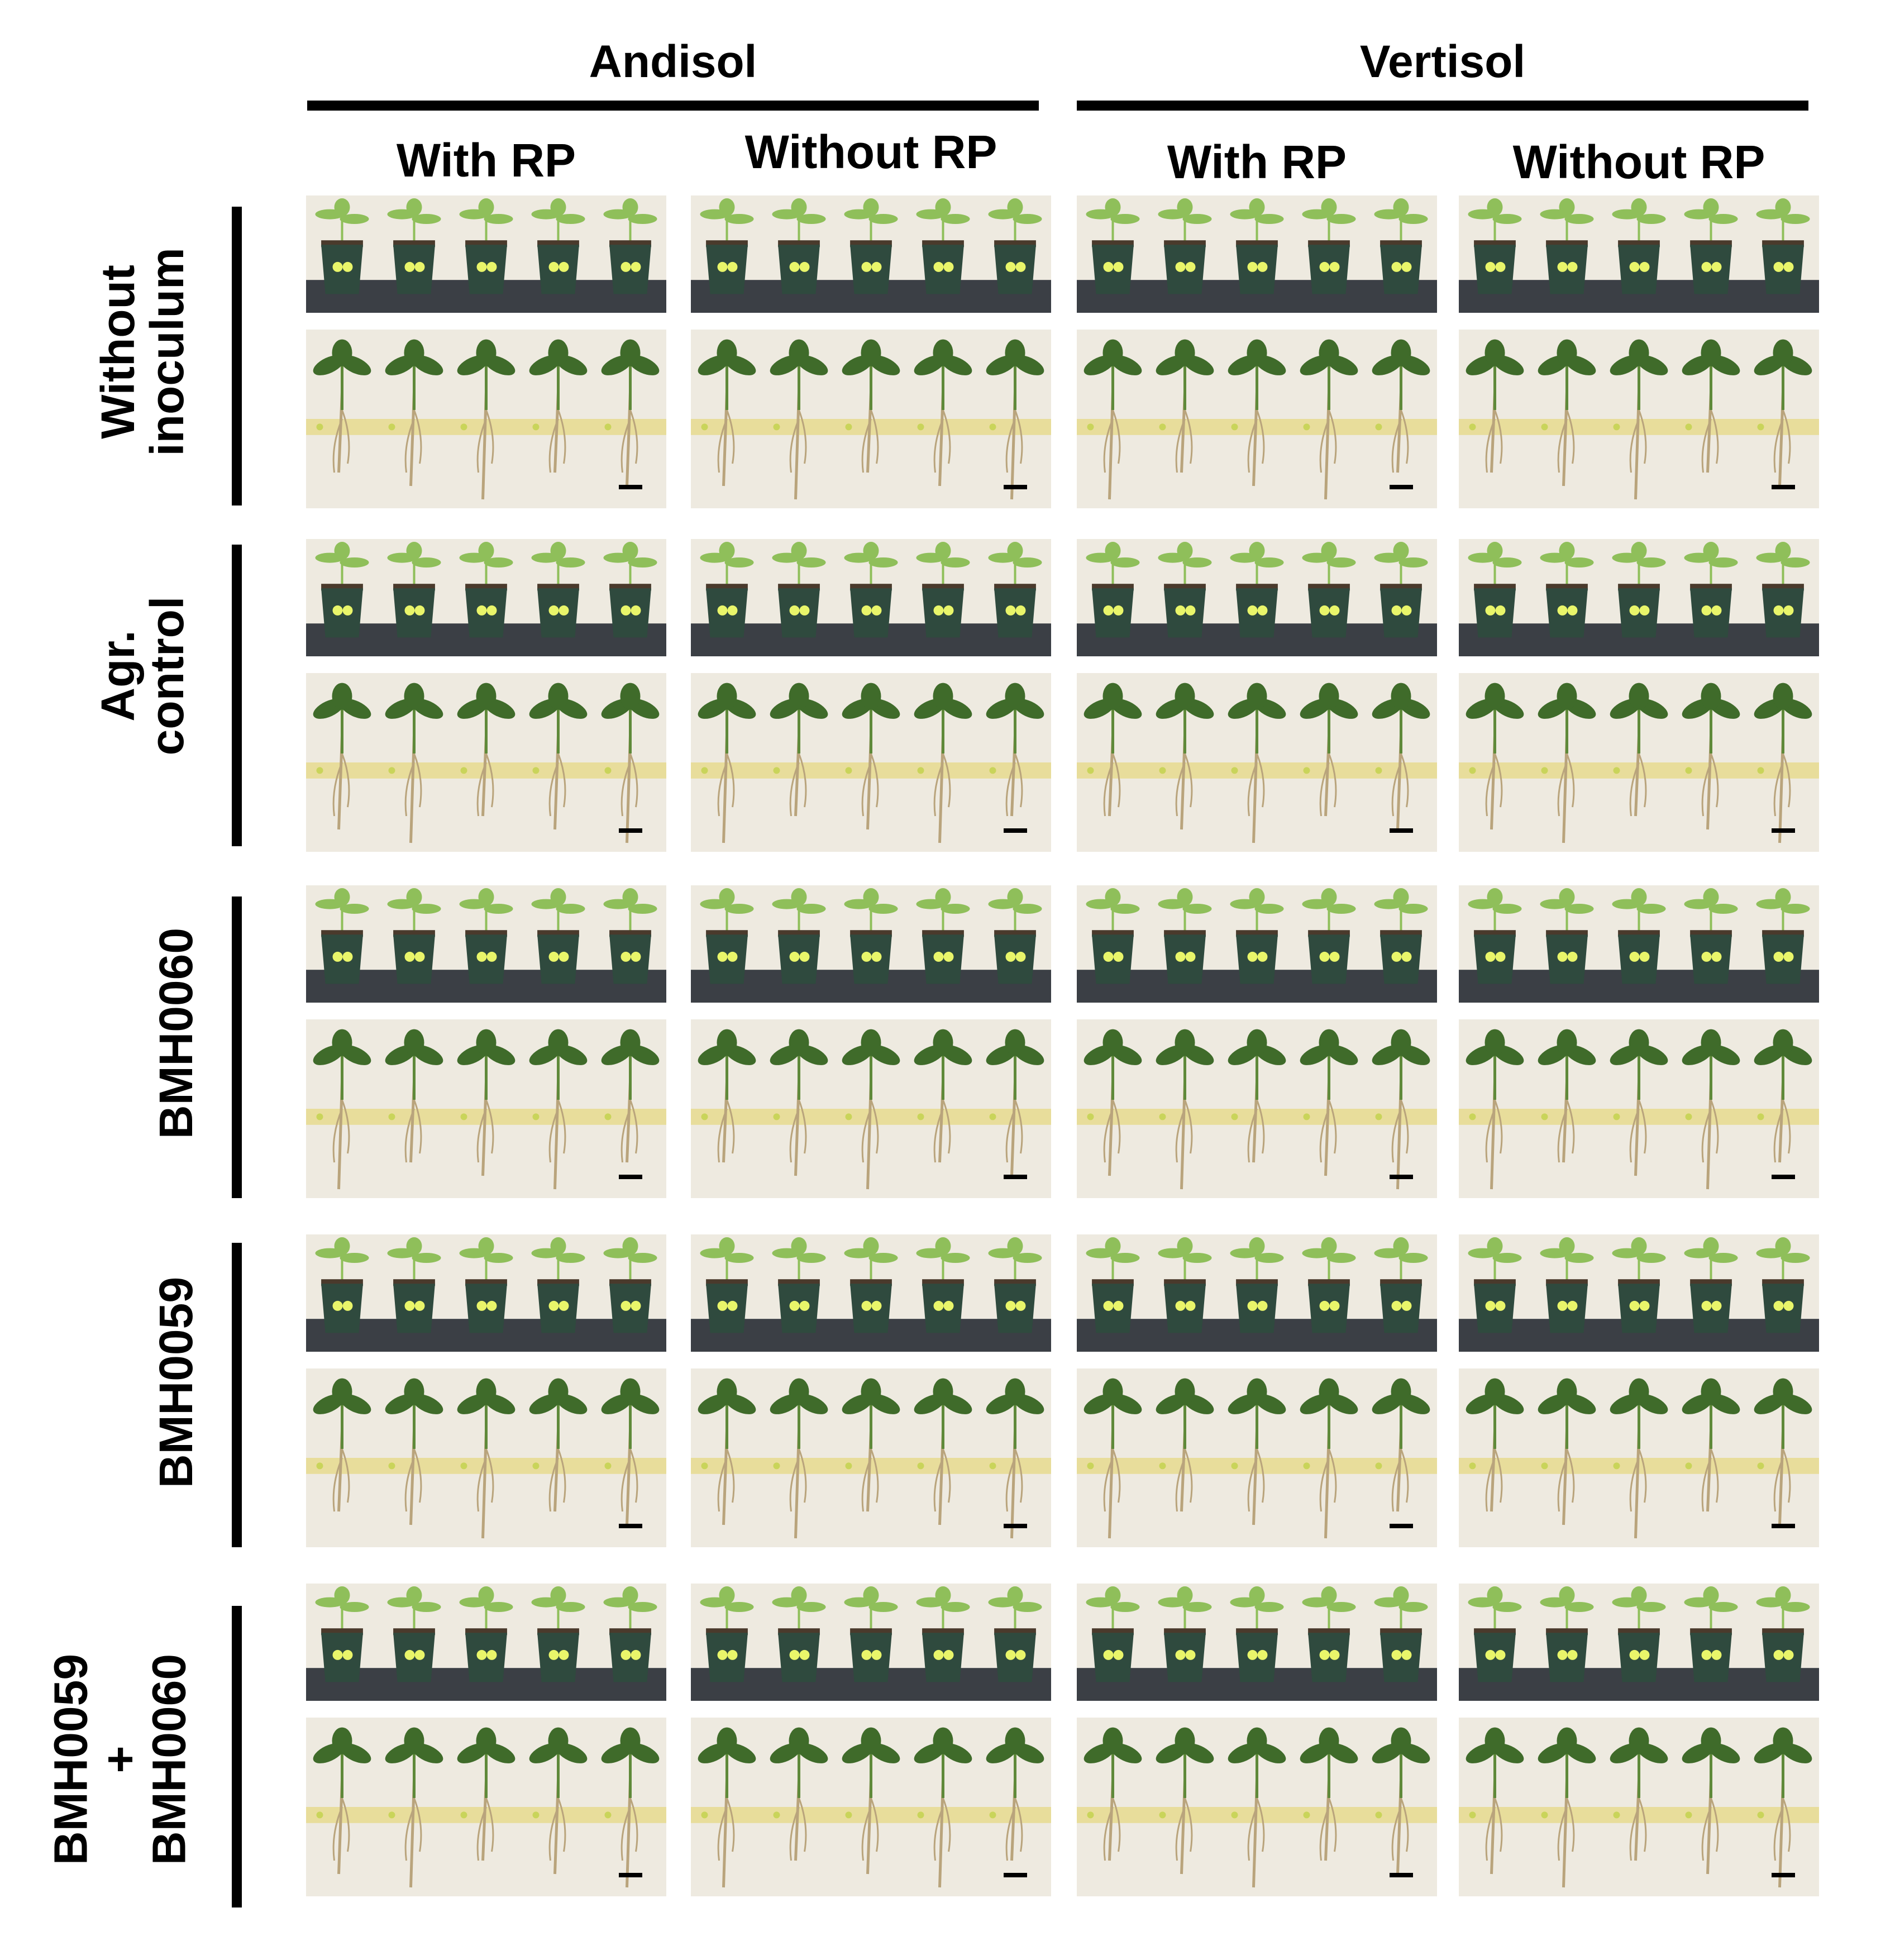  I want to click on row-bar-bmh0059-bmh0060, so click(237, 1756).